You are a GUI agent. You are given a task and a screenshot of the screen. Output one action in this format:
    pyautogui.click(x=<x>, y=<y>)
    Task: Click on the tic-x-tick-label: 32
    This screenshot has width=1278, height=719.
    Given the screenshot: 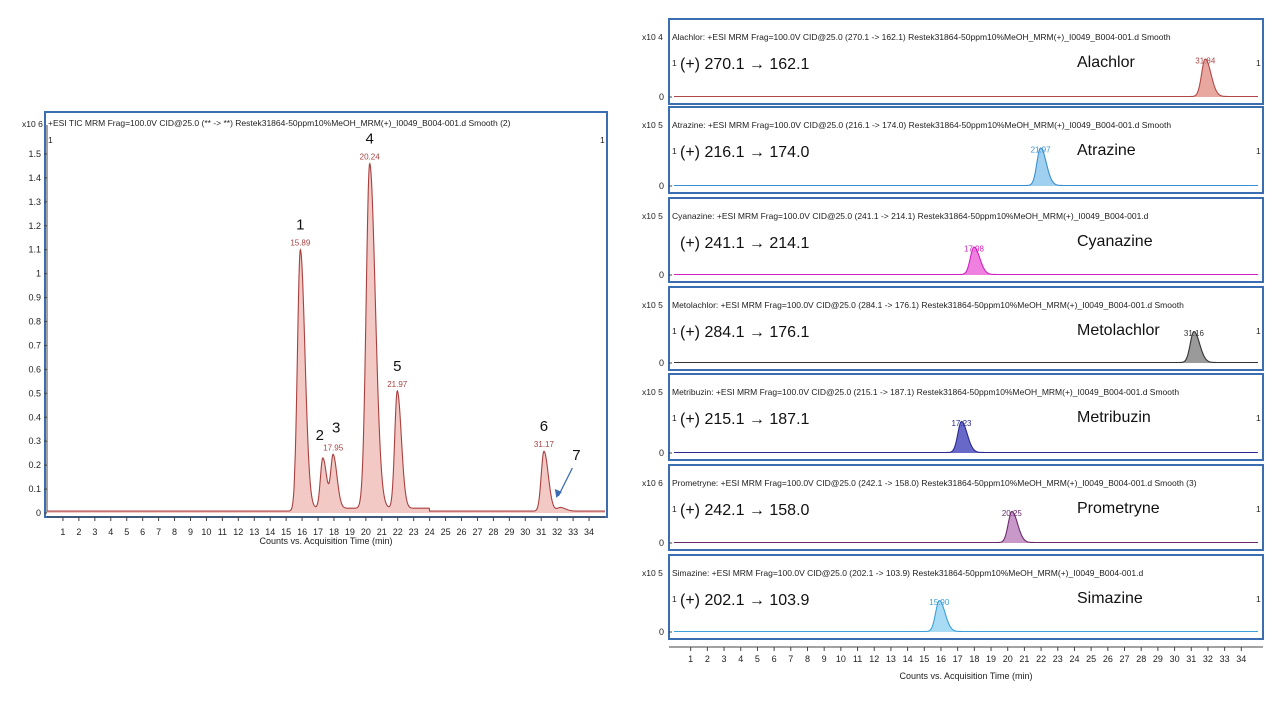 What is the action you would take?
    pyautogui.click(x=557, y=532)
    